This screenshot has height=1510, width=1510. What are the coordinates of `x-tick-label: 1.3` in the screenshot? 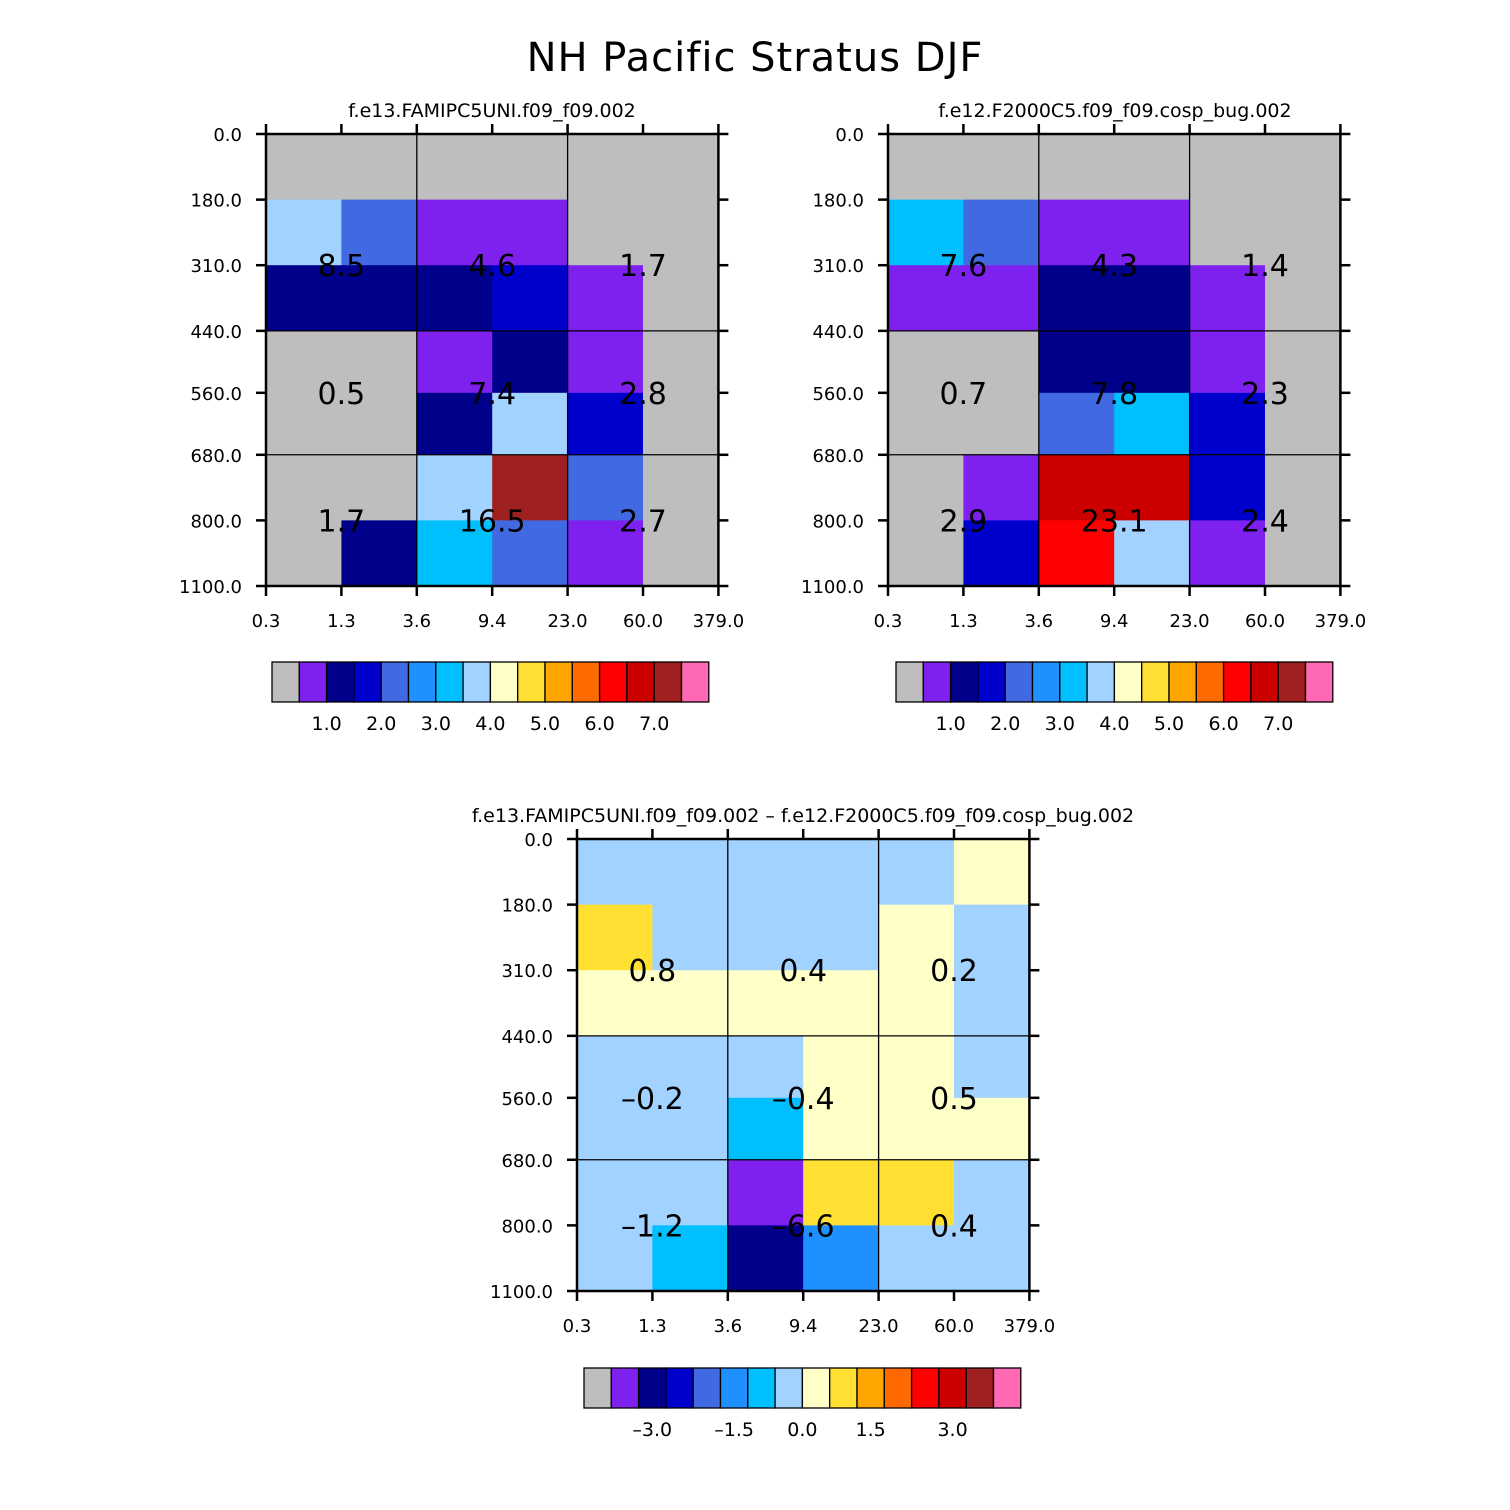 It's located at (963, 621).